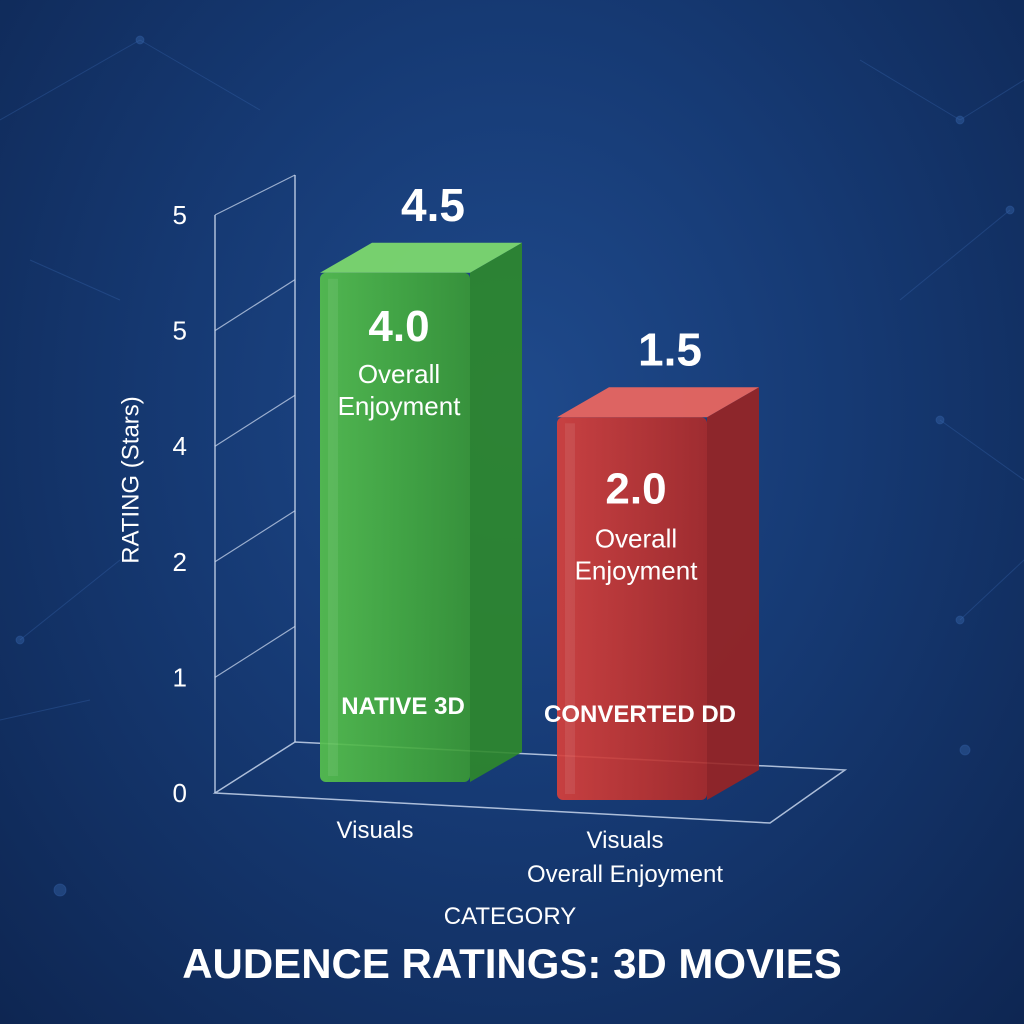 This screenshot has width=1024, height=1024. What do you see at coordinates (398, 326) in the screenshot?
I see `bar-inner-value: 4.0` at bounding box center [398, 326].